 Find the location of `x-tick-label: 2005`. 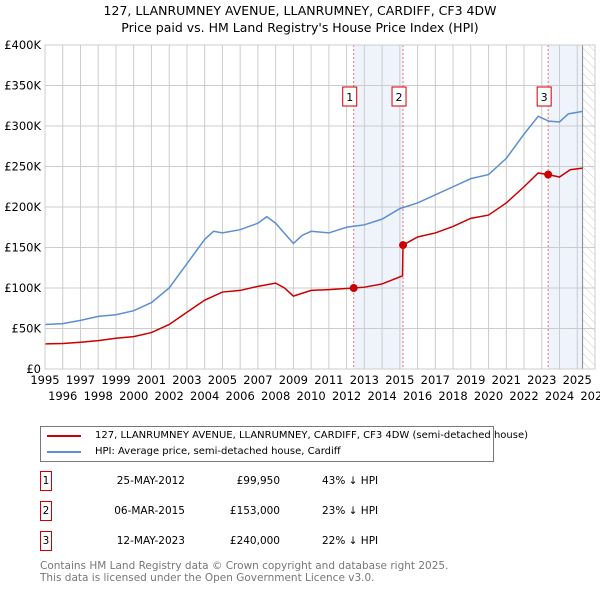

x-tick-label: 2005 is located at coordinates (222, 380).